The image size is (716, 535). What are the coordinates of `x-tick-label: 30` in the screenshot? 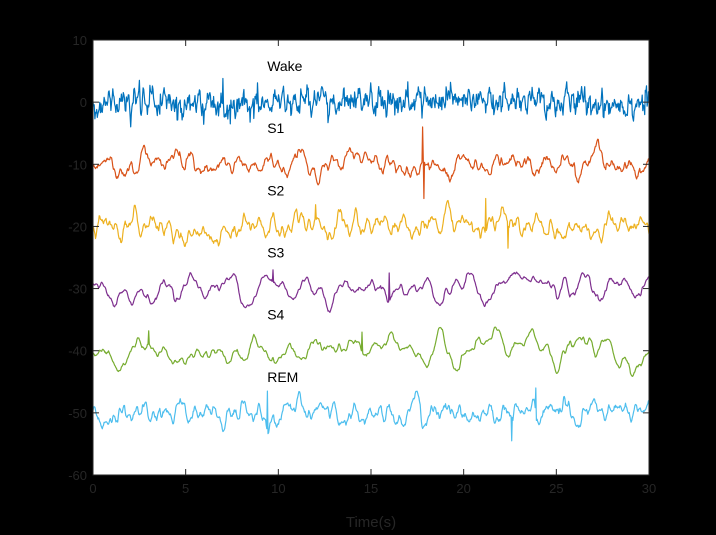 It's located at (649, 488).